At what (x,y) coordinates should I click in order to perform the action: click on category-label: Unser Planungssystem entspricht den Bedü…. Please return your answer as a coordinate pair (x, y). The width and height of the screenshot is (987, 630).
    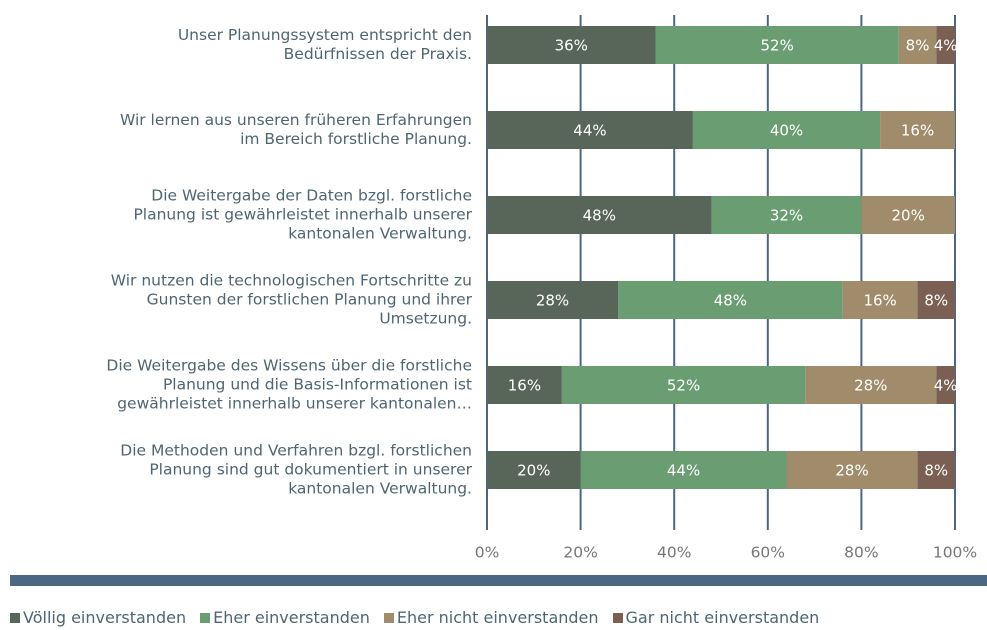
    Looking at the image, I should click on (324, 44).